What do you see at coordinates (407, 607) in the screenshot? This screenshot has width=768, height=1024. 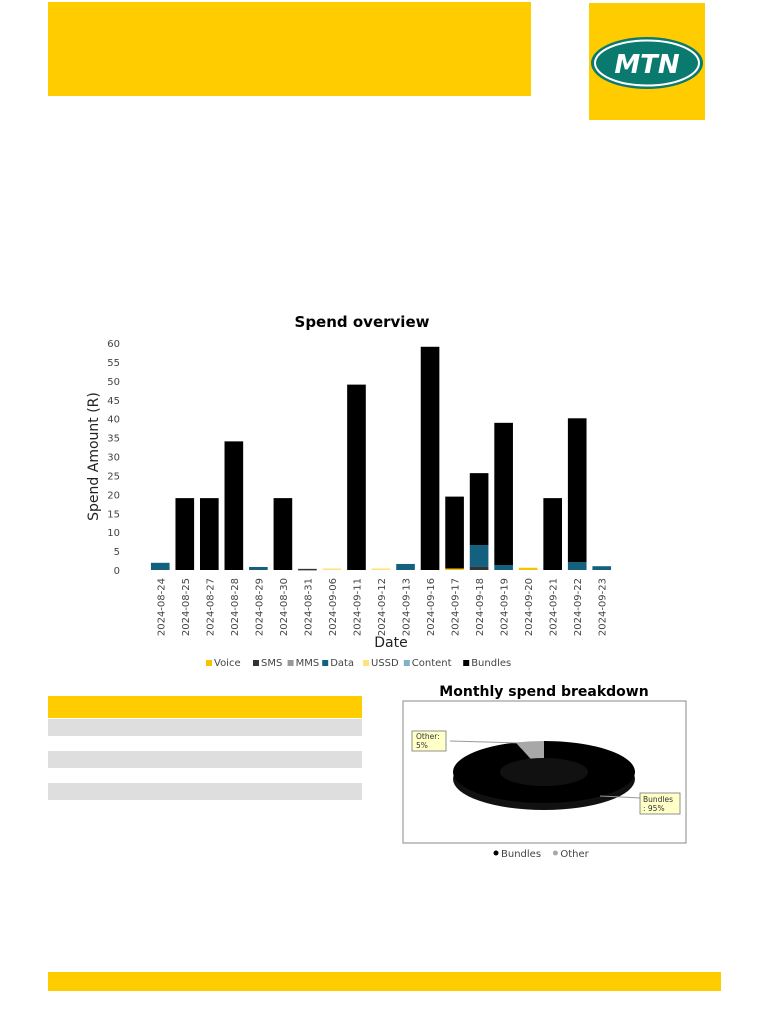 I see `x-tick-label: 2024-09-13` at bounding box center [407, 607].